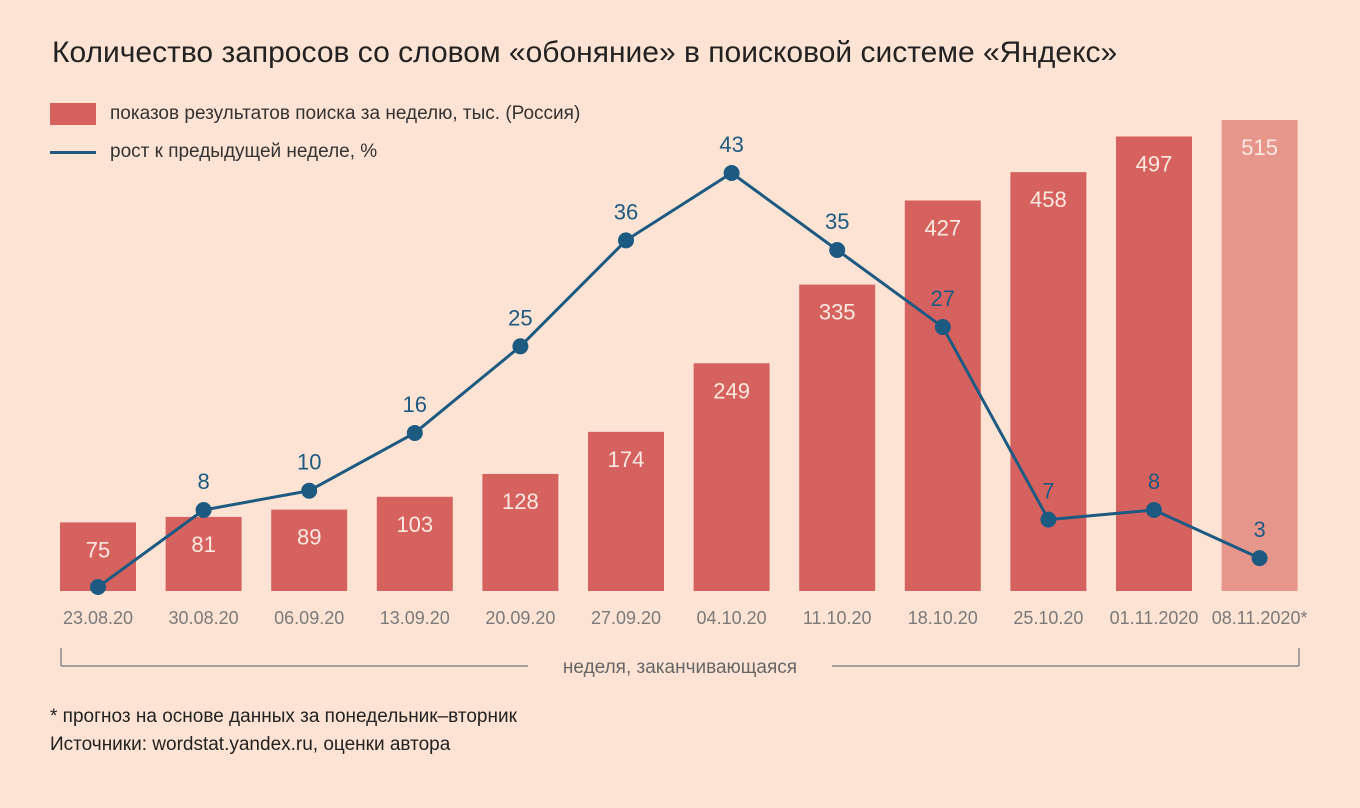  What do you see at coordinates (98, 618) in the screenshot?
I see `x-tick-label: 23.08.20` at bounding box center [98, 618].